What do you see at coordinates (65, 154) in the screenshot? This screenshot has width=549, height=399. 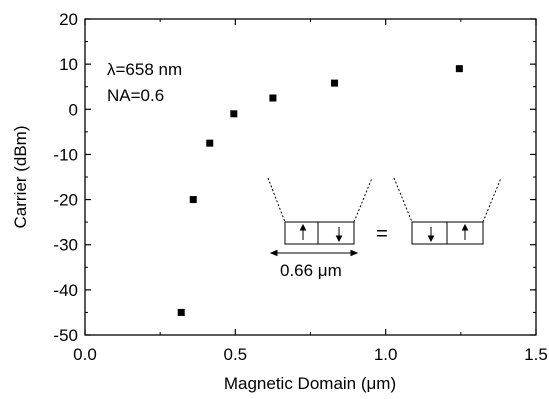 I see `y-tick-label: -10` at bounding box center [65, 154].